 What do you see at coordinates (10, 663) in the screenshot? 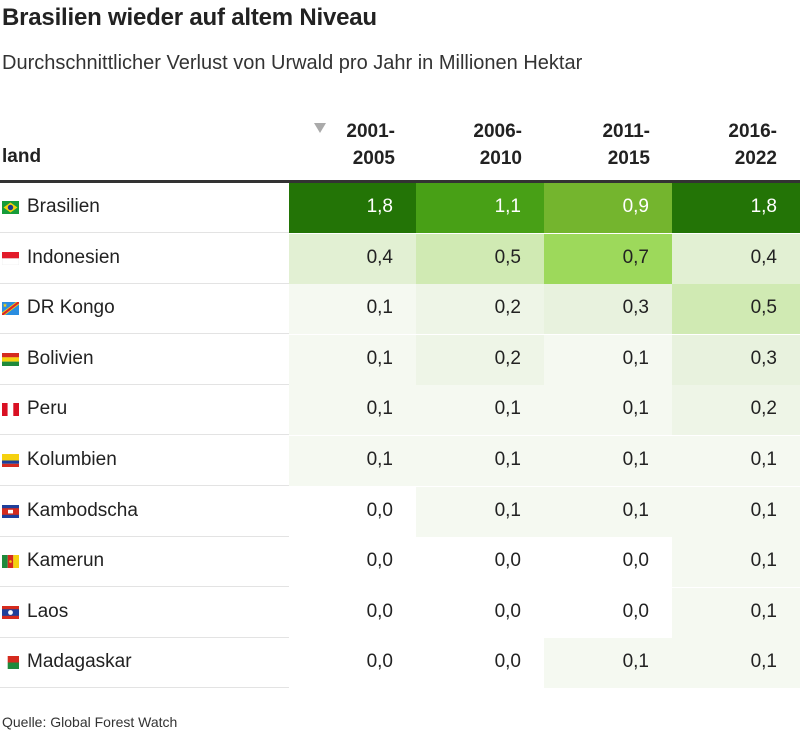
I see `madagascar-flag-icon` at bounding box center [10, 663].